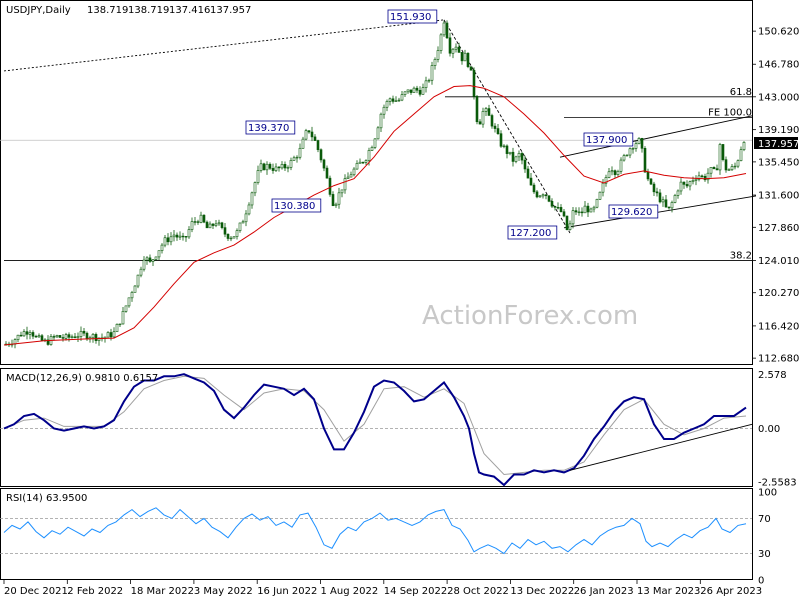 The width and height of the screenshot is (800, 600). Describe the element at coordinates (778, 162) in the screenshot. I see `price-ytick-label: 135.450` at that location.